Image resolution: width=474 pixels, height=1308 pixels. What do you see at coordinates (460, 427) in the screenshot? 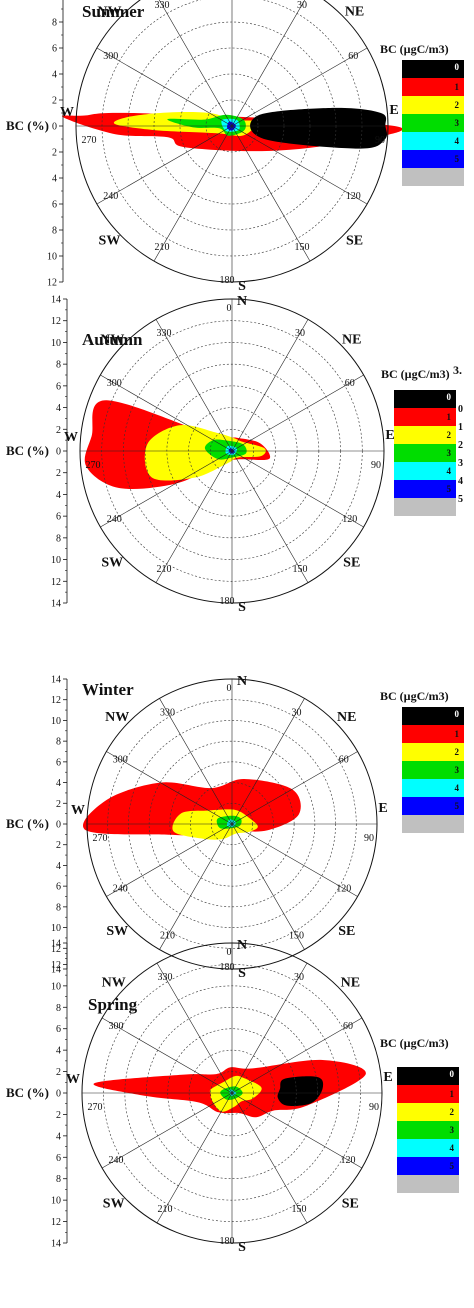
I see `legend-level-label-outer: 1` at bounding box center [460, 427].